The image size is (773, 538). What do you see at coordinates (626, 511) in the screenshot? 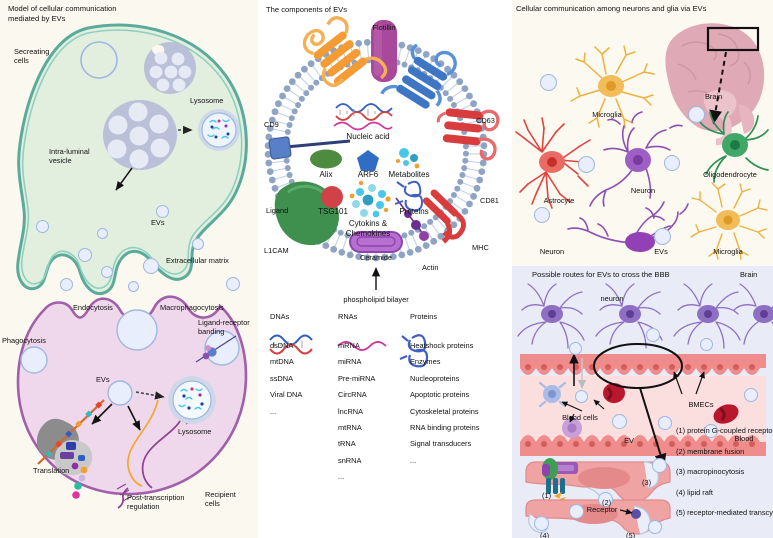
I see `arrow-to-receptor` at bounding box center [626, 511].